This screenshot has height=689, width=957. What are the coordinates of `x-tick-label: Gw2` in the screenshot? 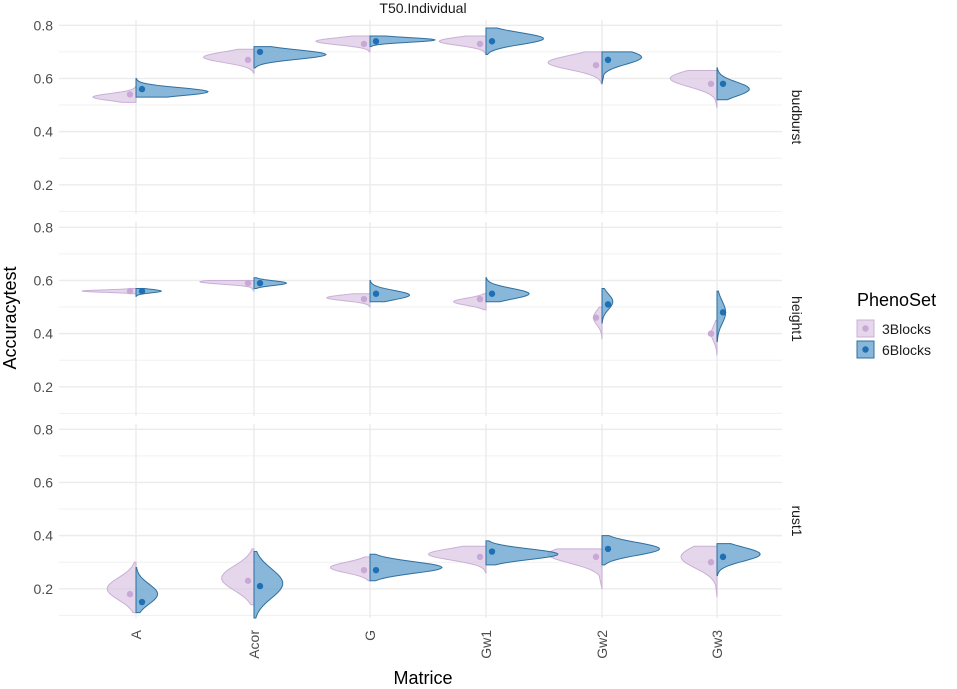 It's located at (602, 644).